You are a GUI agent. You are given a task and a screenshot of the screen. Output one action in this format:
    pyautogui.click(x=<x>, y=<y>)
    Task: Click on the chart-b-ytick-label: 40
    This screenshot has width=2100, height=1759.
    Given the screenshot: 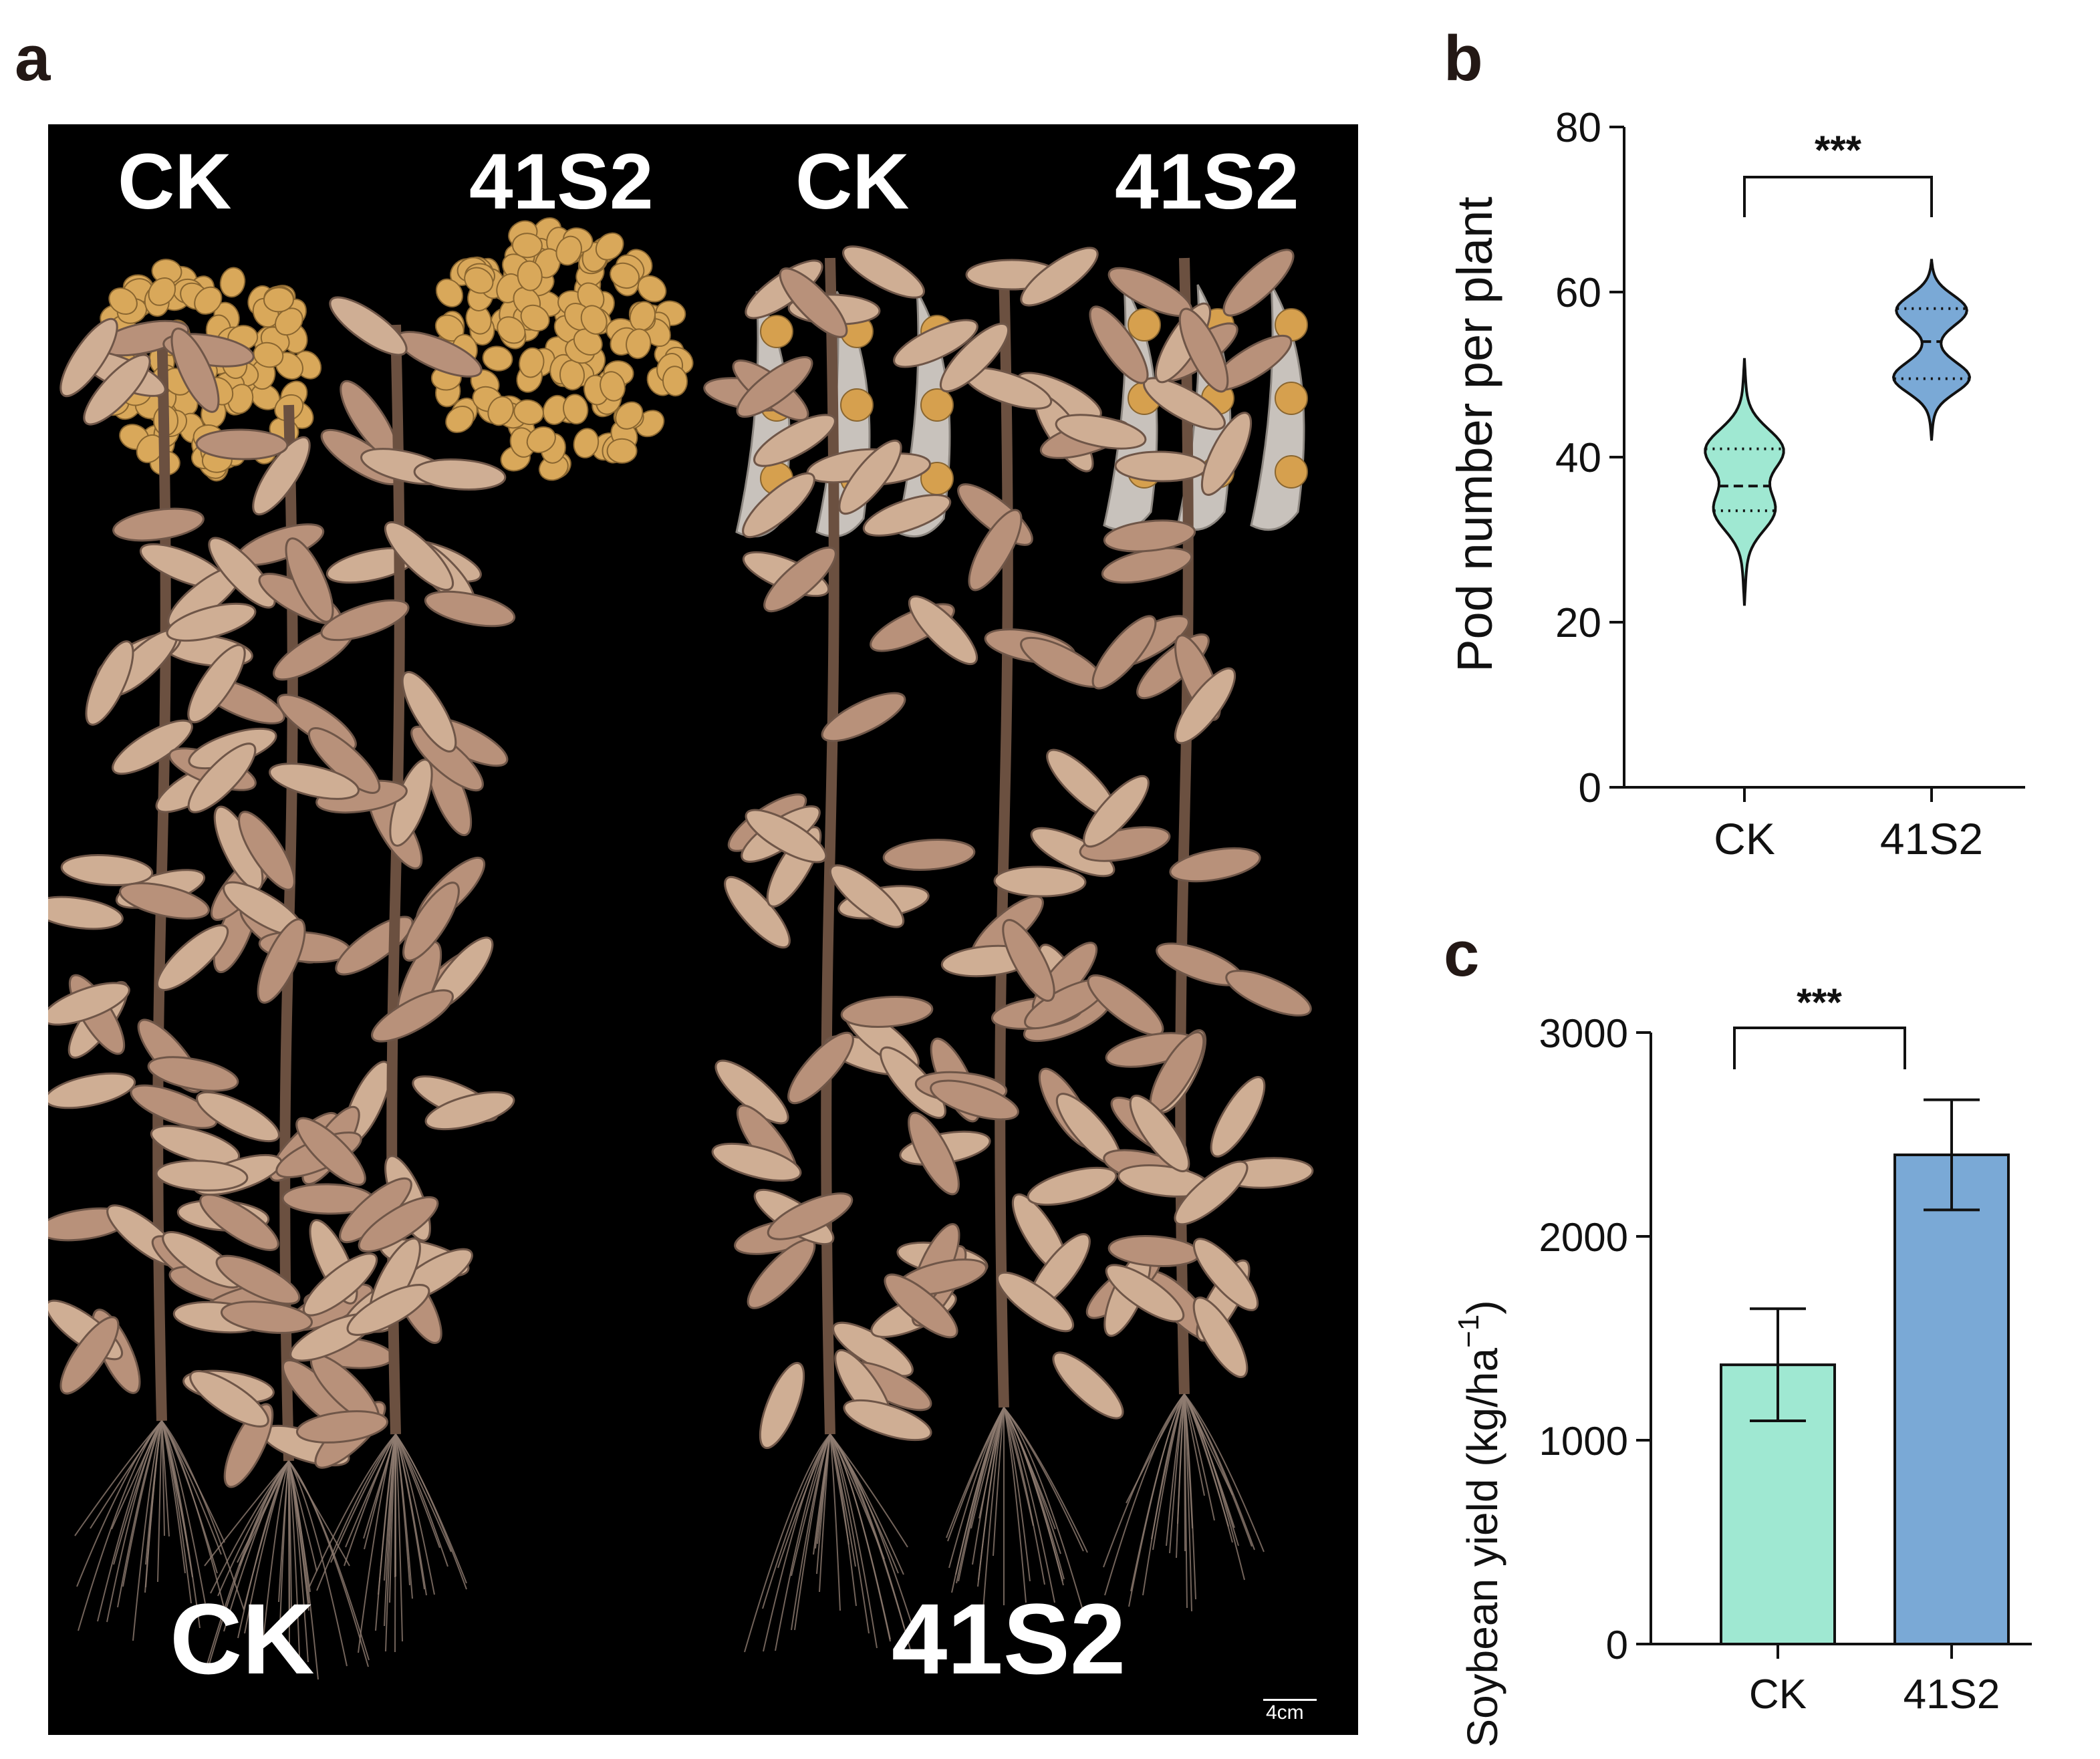 What is the action you would take?
    pyautogui.click(x=1578, y=458)
    